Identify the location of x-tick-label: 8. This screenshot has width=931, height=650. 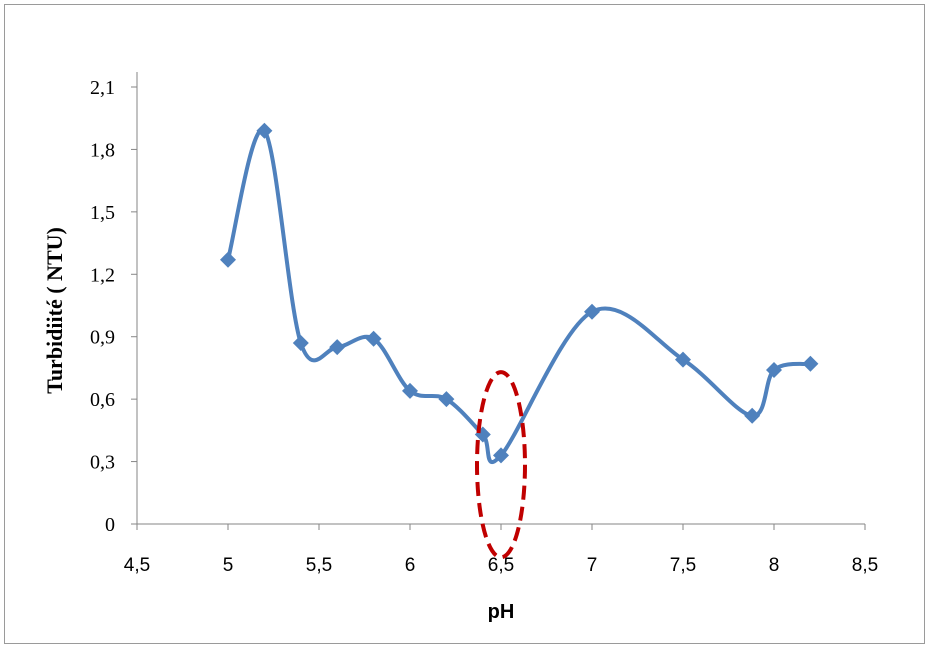
(774, 565).